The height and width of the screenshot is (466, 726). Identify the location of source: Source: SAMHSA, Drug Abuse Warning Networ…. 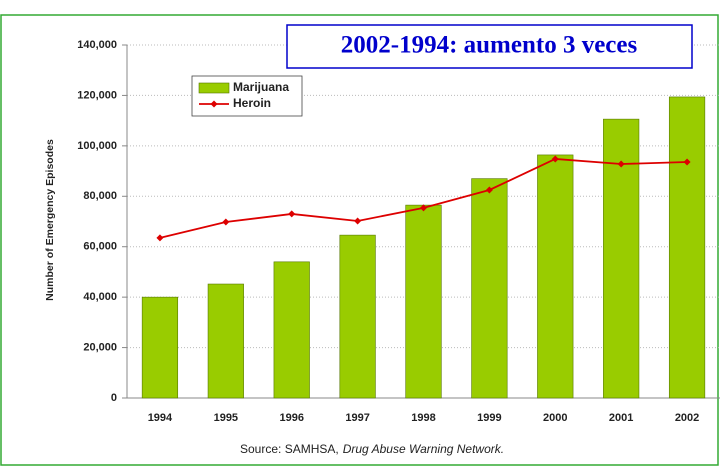
(372, 449).